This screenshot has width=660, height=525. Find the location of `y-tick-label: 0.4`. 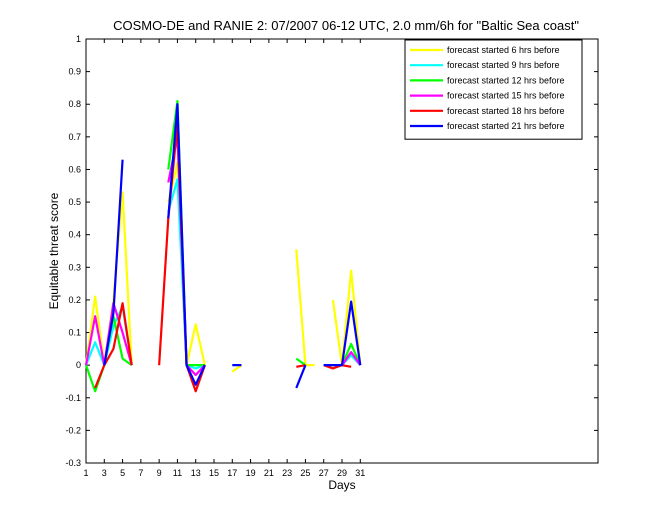

y-tick-label: 0.4 is located at coordinates (74, 235).